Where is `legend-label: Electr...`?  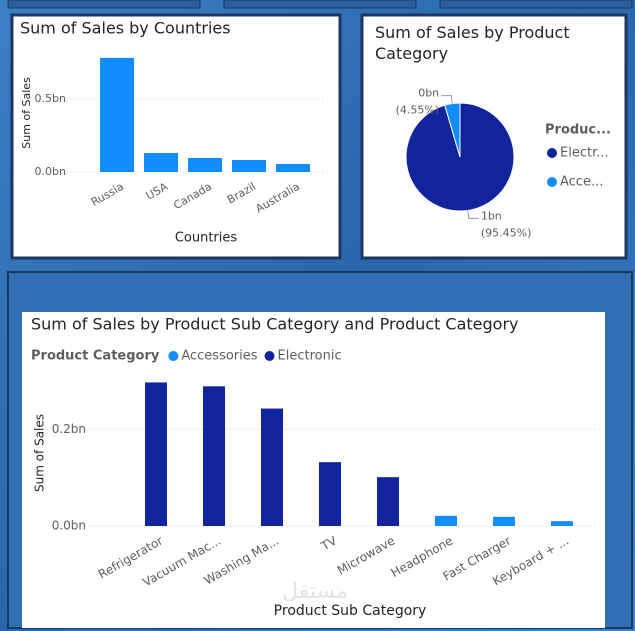
legend-label: Electr... is located at coordinates (584, 153).